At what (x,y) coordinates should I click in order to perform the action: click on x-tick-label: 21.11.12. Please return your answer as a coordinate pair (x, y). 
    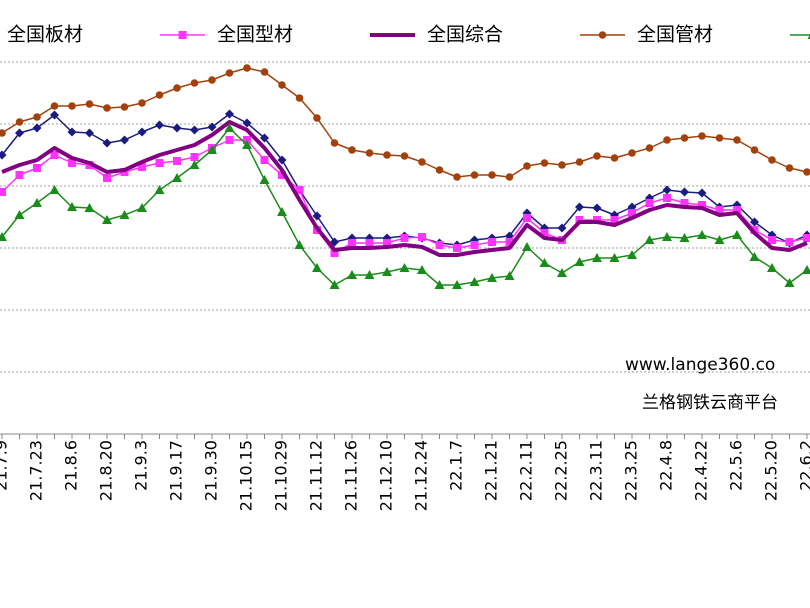
    Looking at the image, I should click on (316, 475).